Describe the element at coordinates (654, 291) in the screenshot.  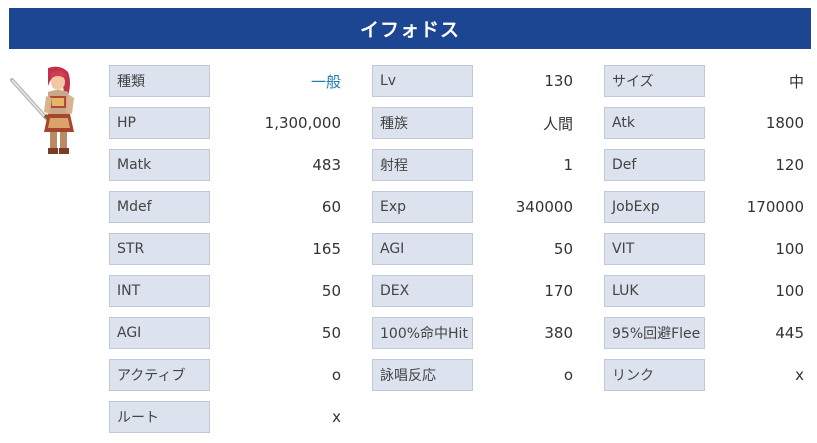
I see `stat-label: LUK` at that location.